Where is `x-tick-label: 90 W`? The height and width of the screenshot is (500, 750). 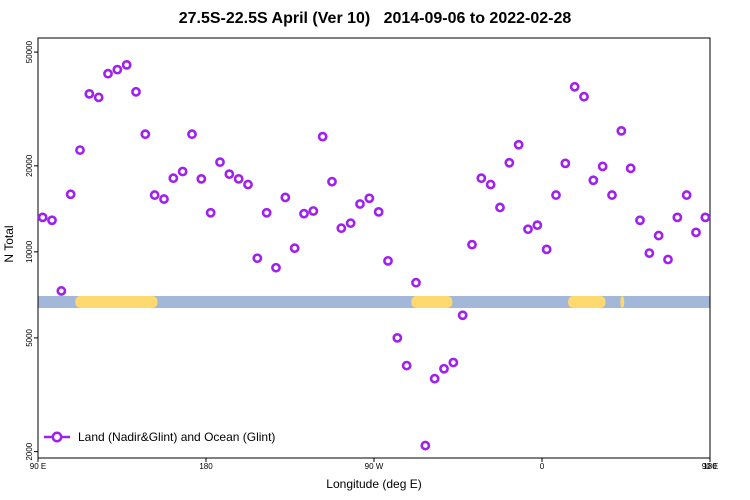
x-tick-label: 90 W is located at coordinates (374, 466).